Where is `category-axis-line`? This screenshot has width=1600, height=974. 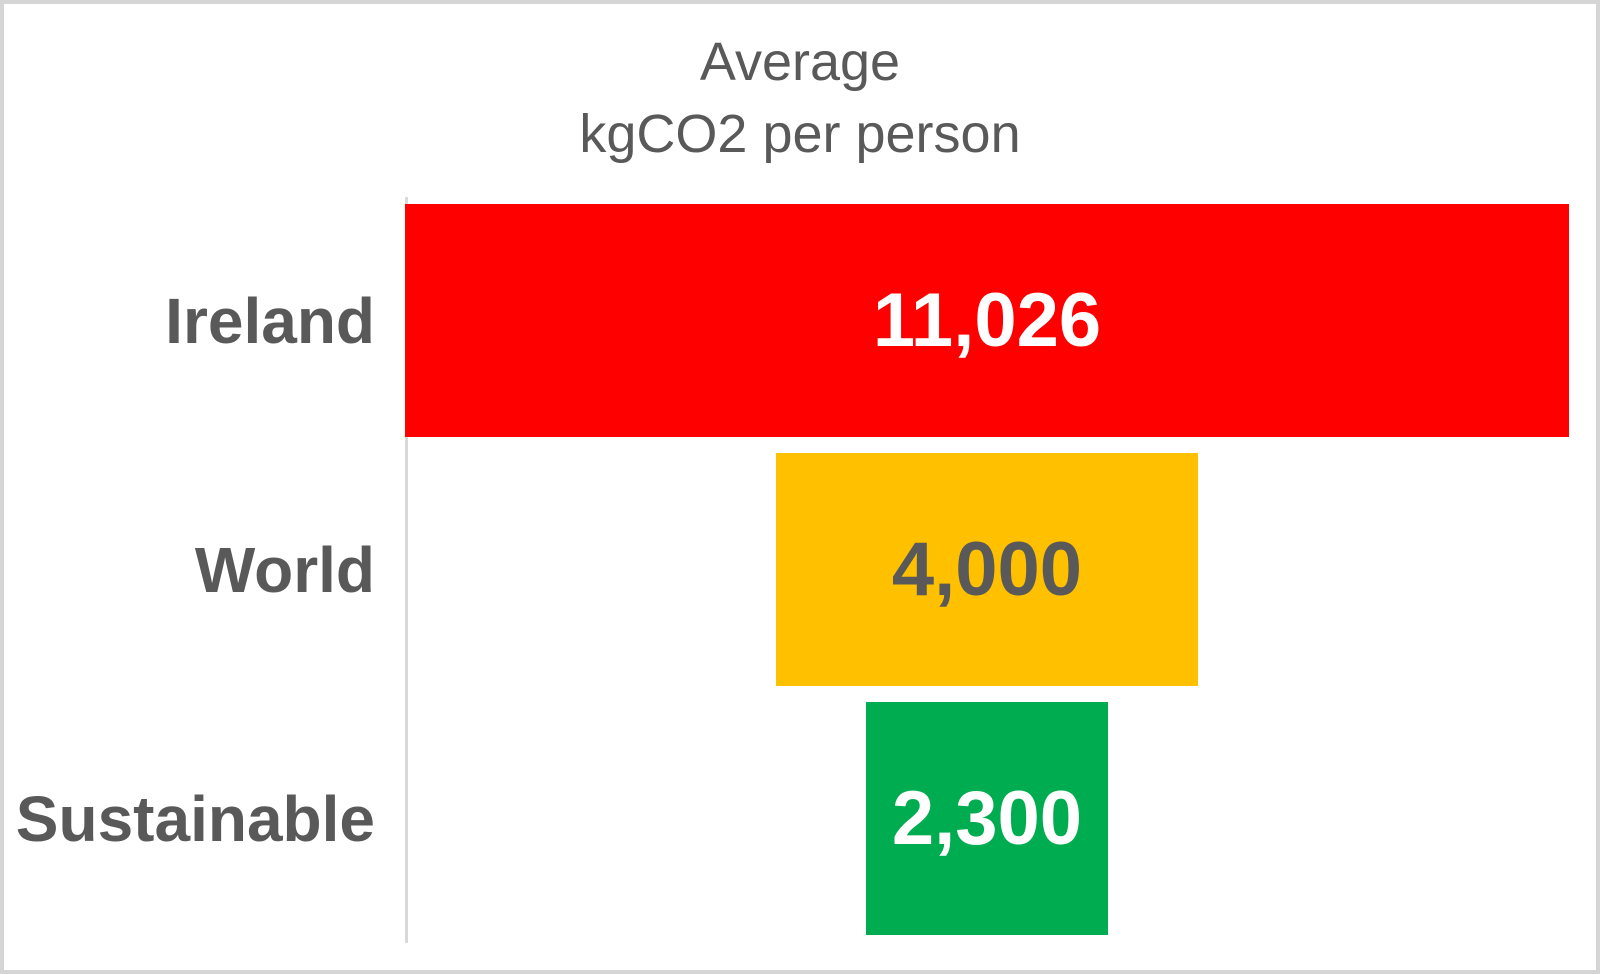 category-axis-line is located at coordinates (406, 570).